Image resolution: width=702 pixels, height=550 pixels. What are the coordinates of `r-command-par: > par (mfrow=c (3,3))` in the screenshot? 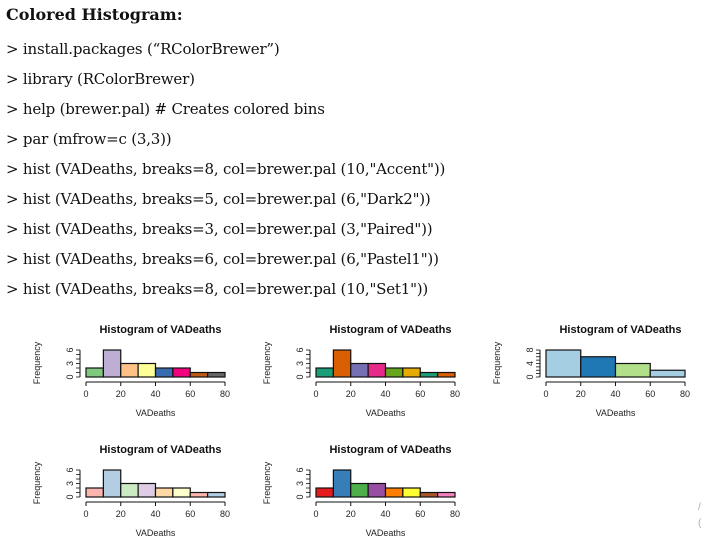 It's located at (89, 139).